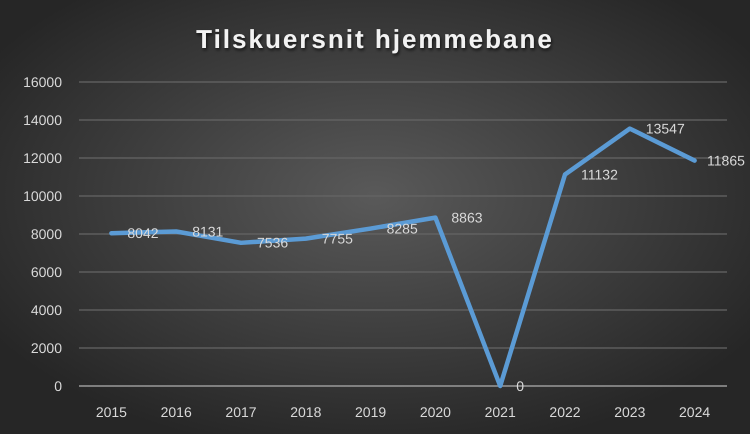 This screenshot has width=750, height=434. Describe the element at coordinates (42, 82) in the screenshot. I see `y-tick-label: 16000` at that location.